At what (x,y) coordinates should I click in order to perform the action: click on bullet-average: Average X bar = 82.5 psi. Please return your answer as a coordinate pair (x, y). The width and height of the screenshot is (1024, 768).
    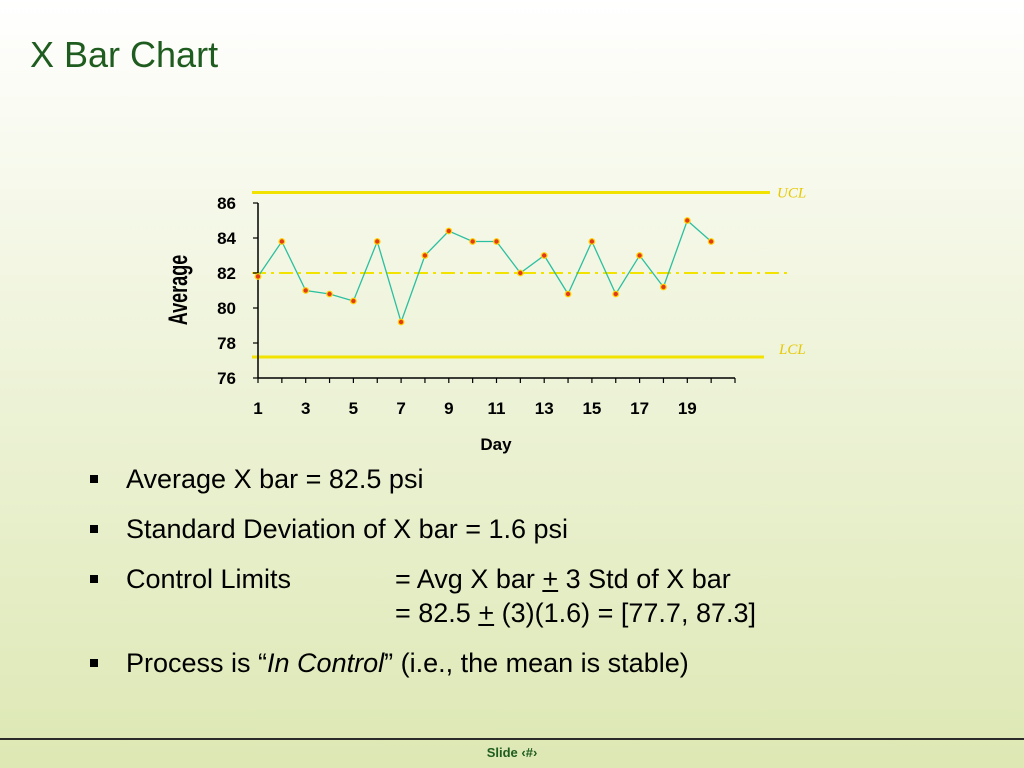
    Looking at the image, I should click on (422, 479).